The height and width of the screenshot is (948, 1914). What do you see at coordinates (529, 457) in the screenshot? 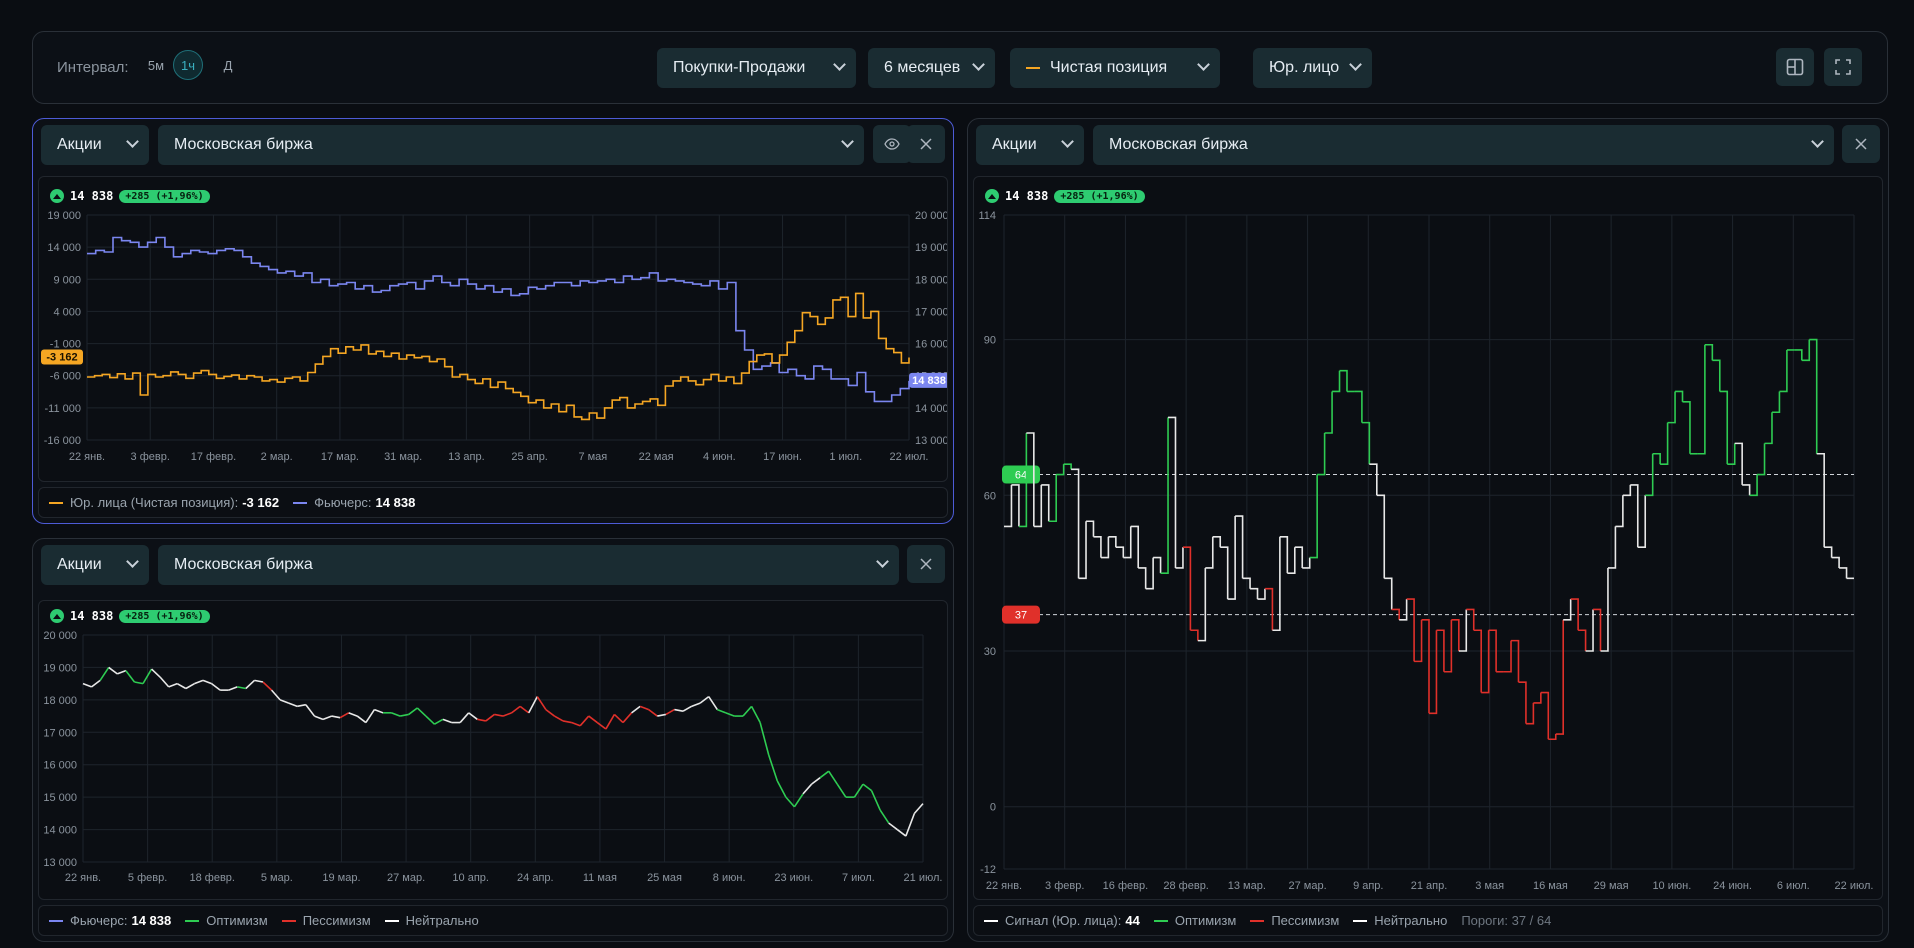
I see `x-tick-label: 25 апр.` at bounding box center [529, 457].